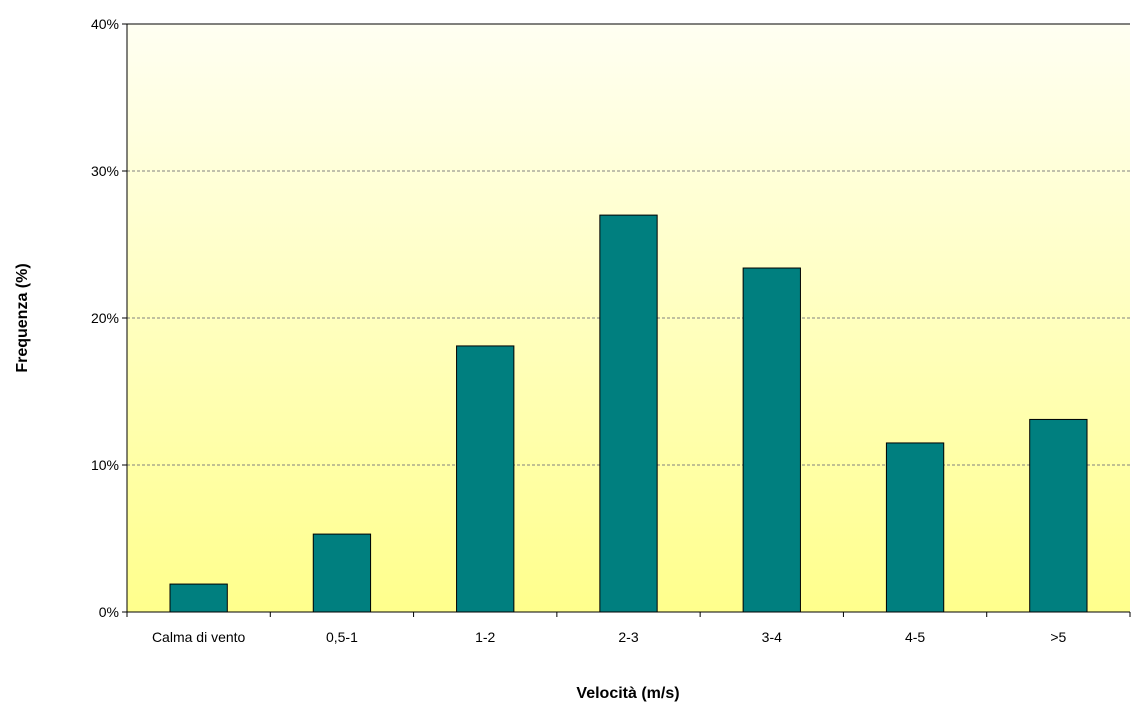 This screenshot has width=1133, height=713. I want to click on x-tick-label: 0,5-1, so click(342, 637).